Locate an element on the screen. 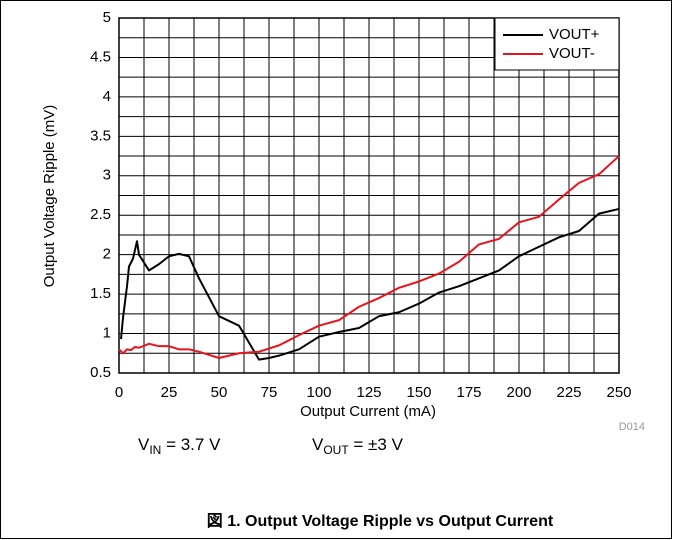 The width and height of the screenshot is (673, 540). y-tick-label: 3 is located at coordinates (107, 175).